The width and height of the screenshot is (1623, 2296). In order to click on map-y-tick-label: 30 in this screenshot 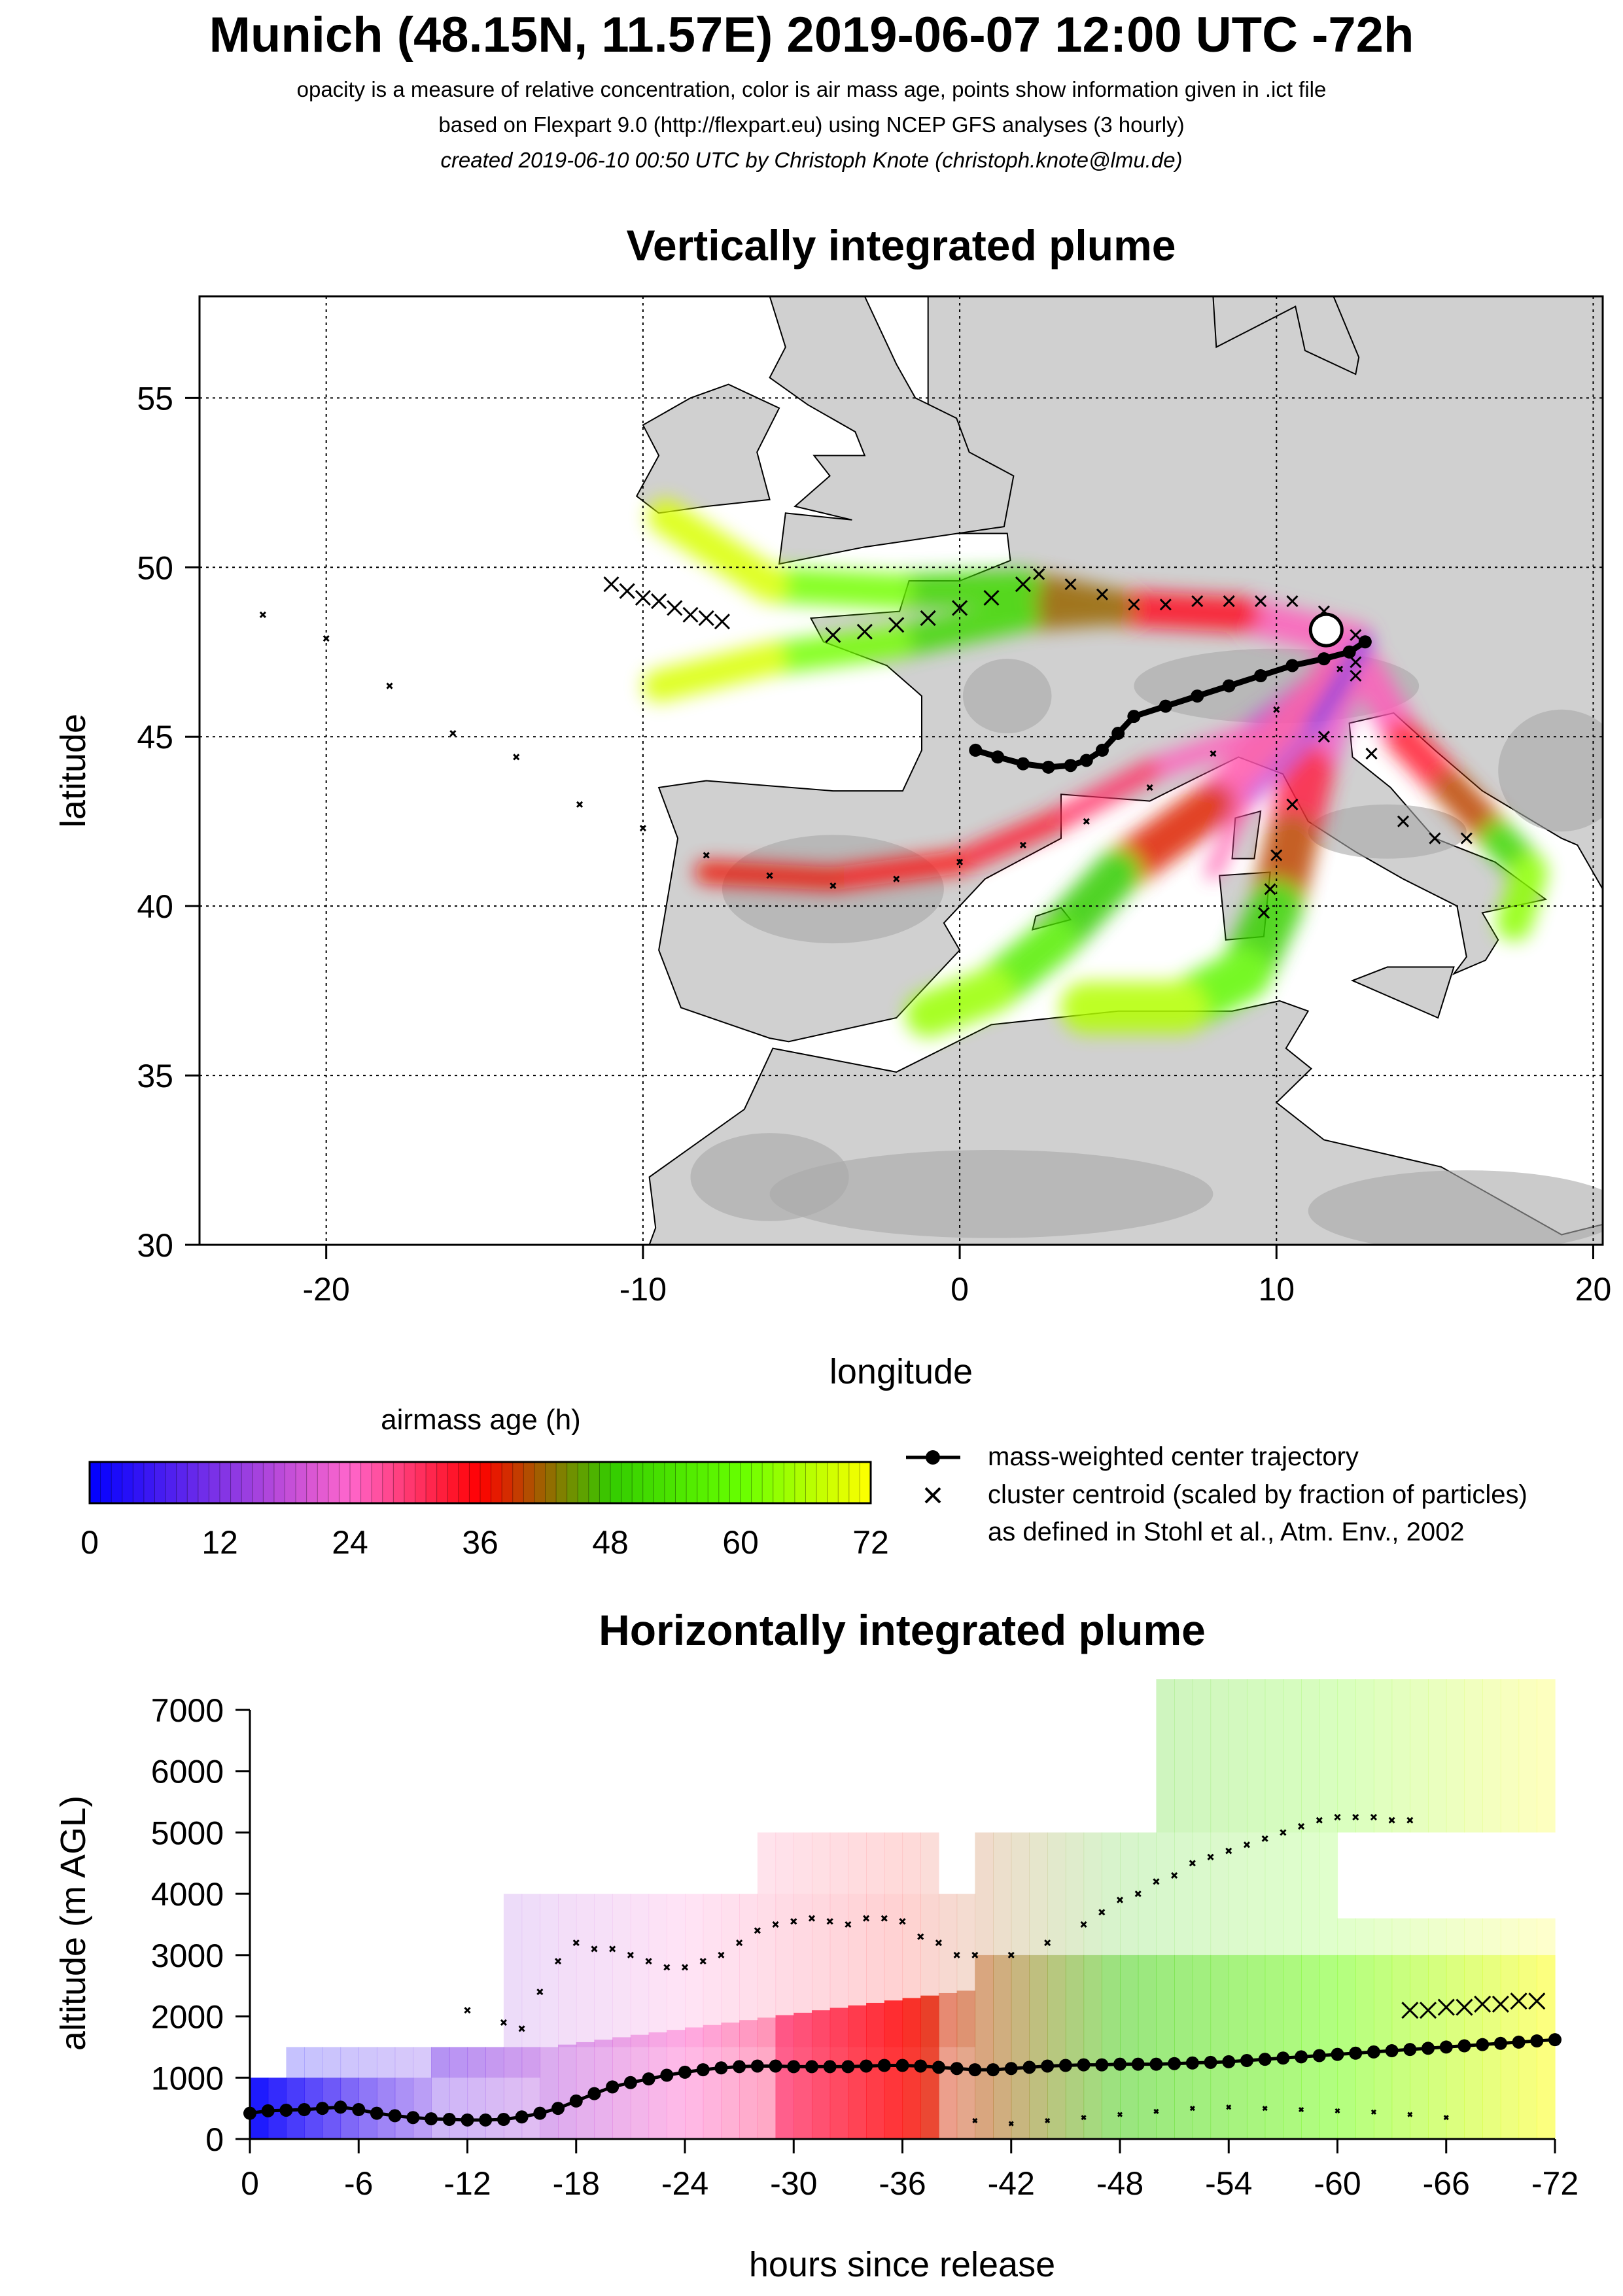, I will do `click(155, 1245)`.